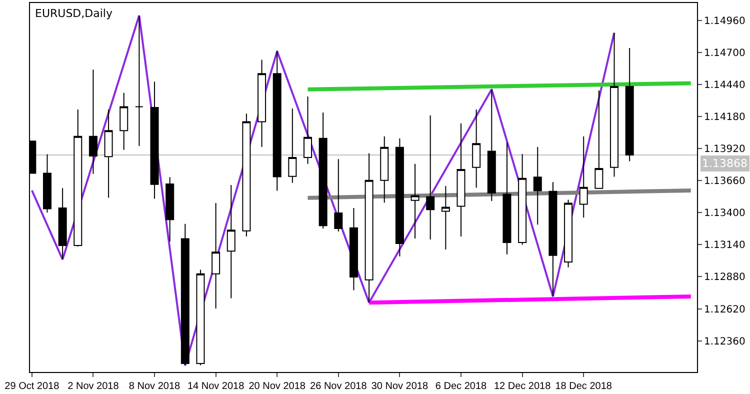  I want to click on x-tick-label: 12 Dec 2018, so click(523, 386).